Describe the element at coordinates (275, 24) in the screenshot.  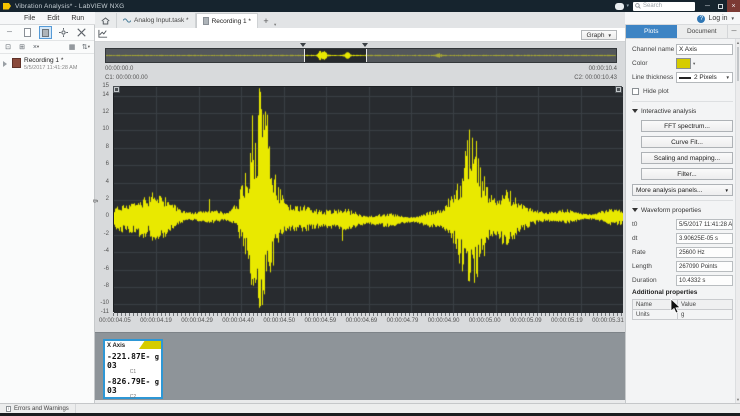
I see `tab-list-caret-icon: ▾` at that location.